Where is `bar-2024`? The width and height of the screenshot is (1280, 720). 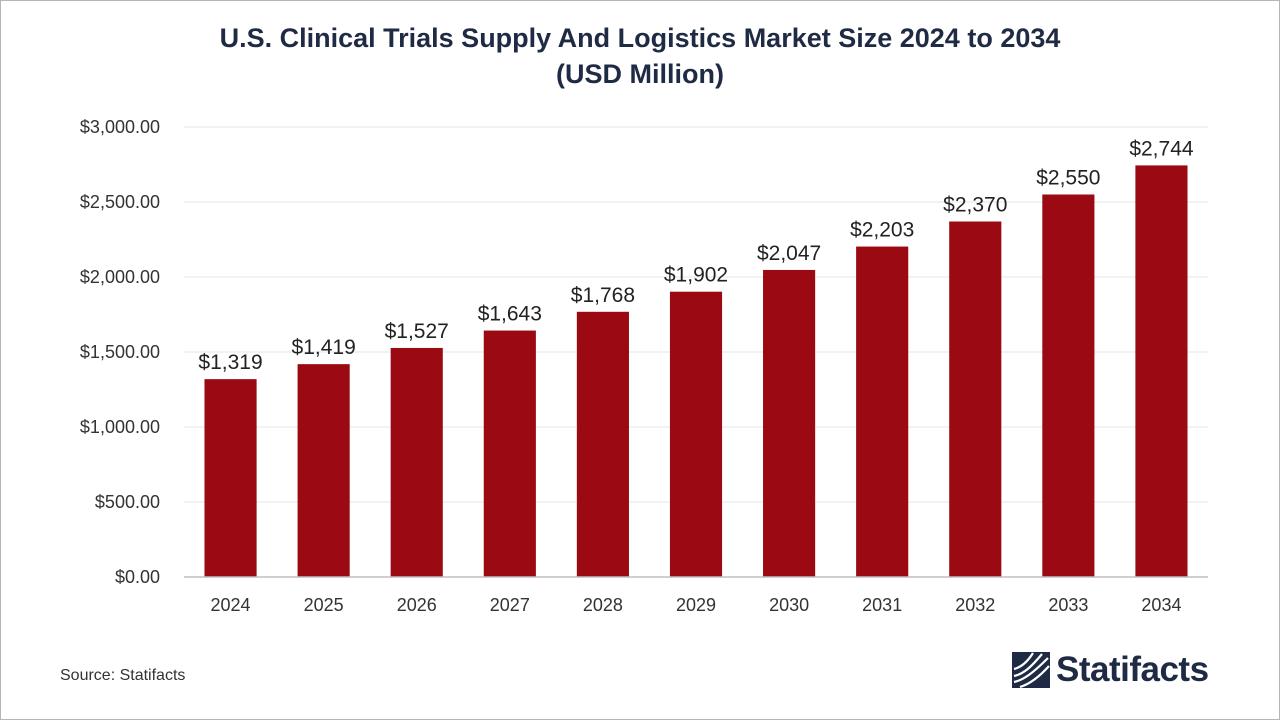
bar-2024 is located at coordinates (230, 478).